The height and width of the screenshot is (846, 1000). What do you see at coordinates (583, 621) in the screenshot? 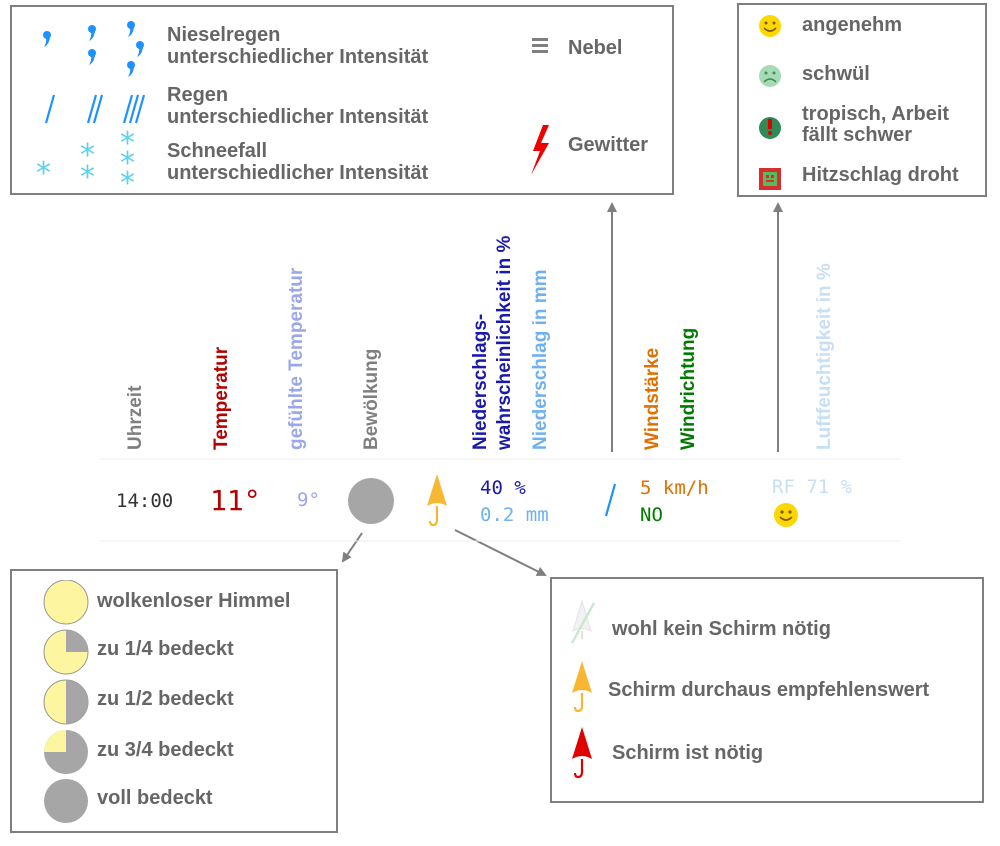
I see `umbrella-none-icon` at bounding box center [583, 621].